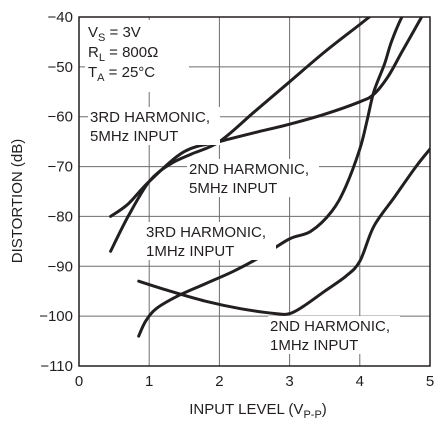 This screenshot has height=421, width=444. What do you see at coordinates (60, 17) in the screenshot?
I see `y-tick-label: −40` at bounding box center [60, 17].